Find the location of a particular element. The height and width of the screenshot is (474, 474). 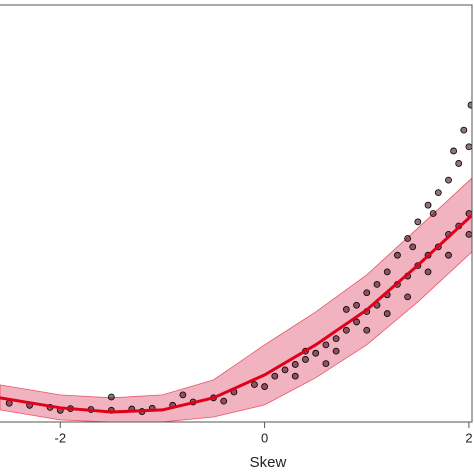

x-tick-label: 2 is located at coordinates (468, 437).